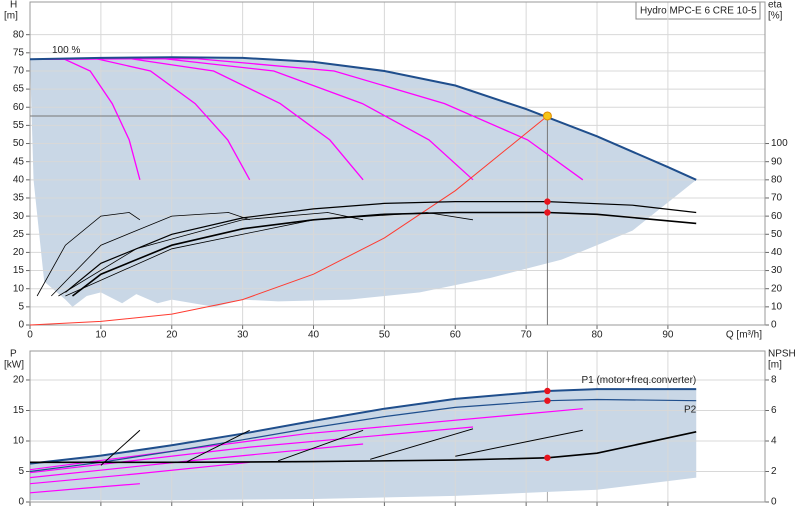  What do you see at coordinates (314, 335) in the screenshot?
I see `x-tick-label: 40` at bounding box center [314, 335].